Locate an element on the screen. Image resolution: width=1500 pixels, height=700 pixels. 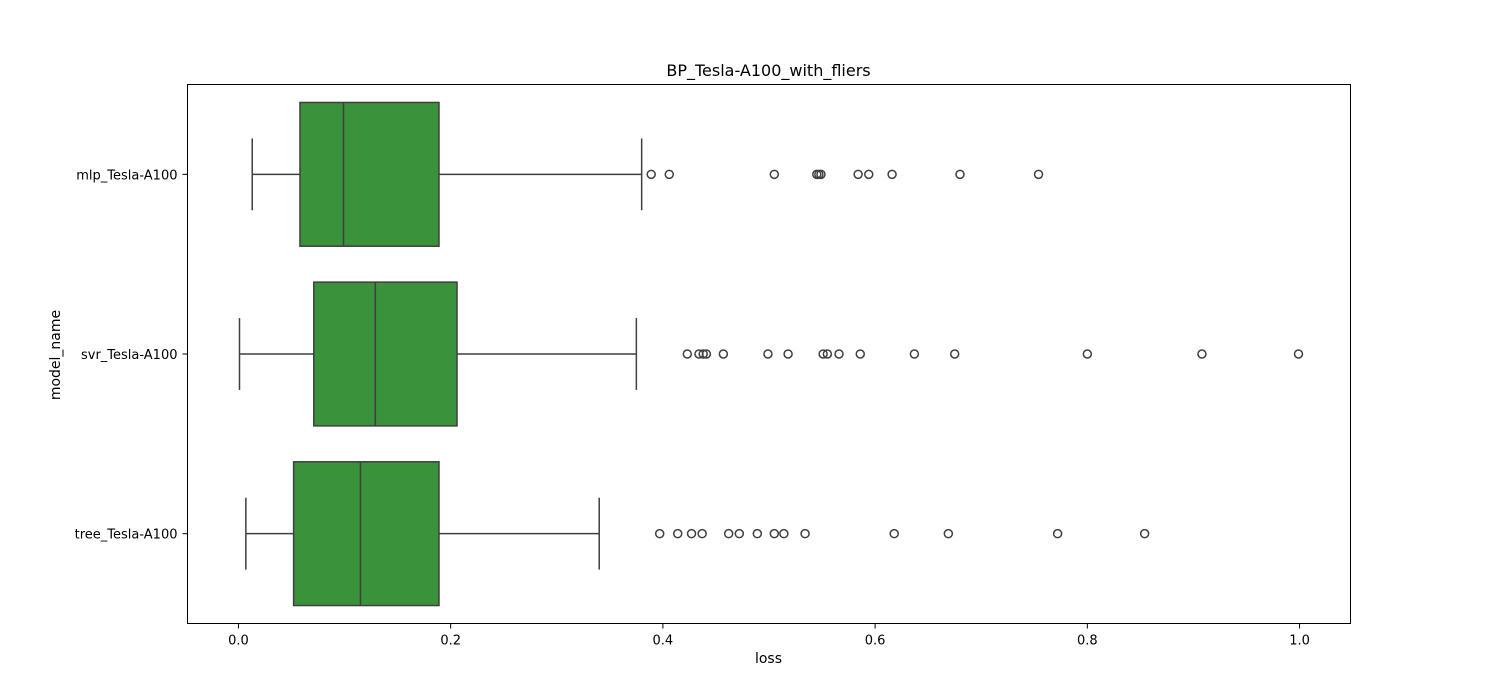
y-tick-label: svr_Tesla-A100 is located at coordinates (129, 355).